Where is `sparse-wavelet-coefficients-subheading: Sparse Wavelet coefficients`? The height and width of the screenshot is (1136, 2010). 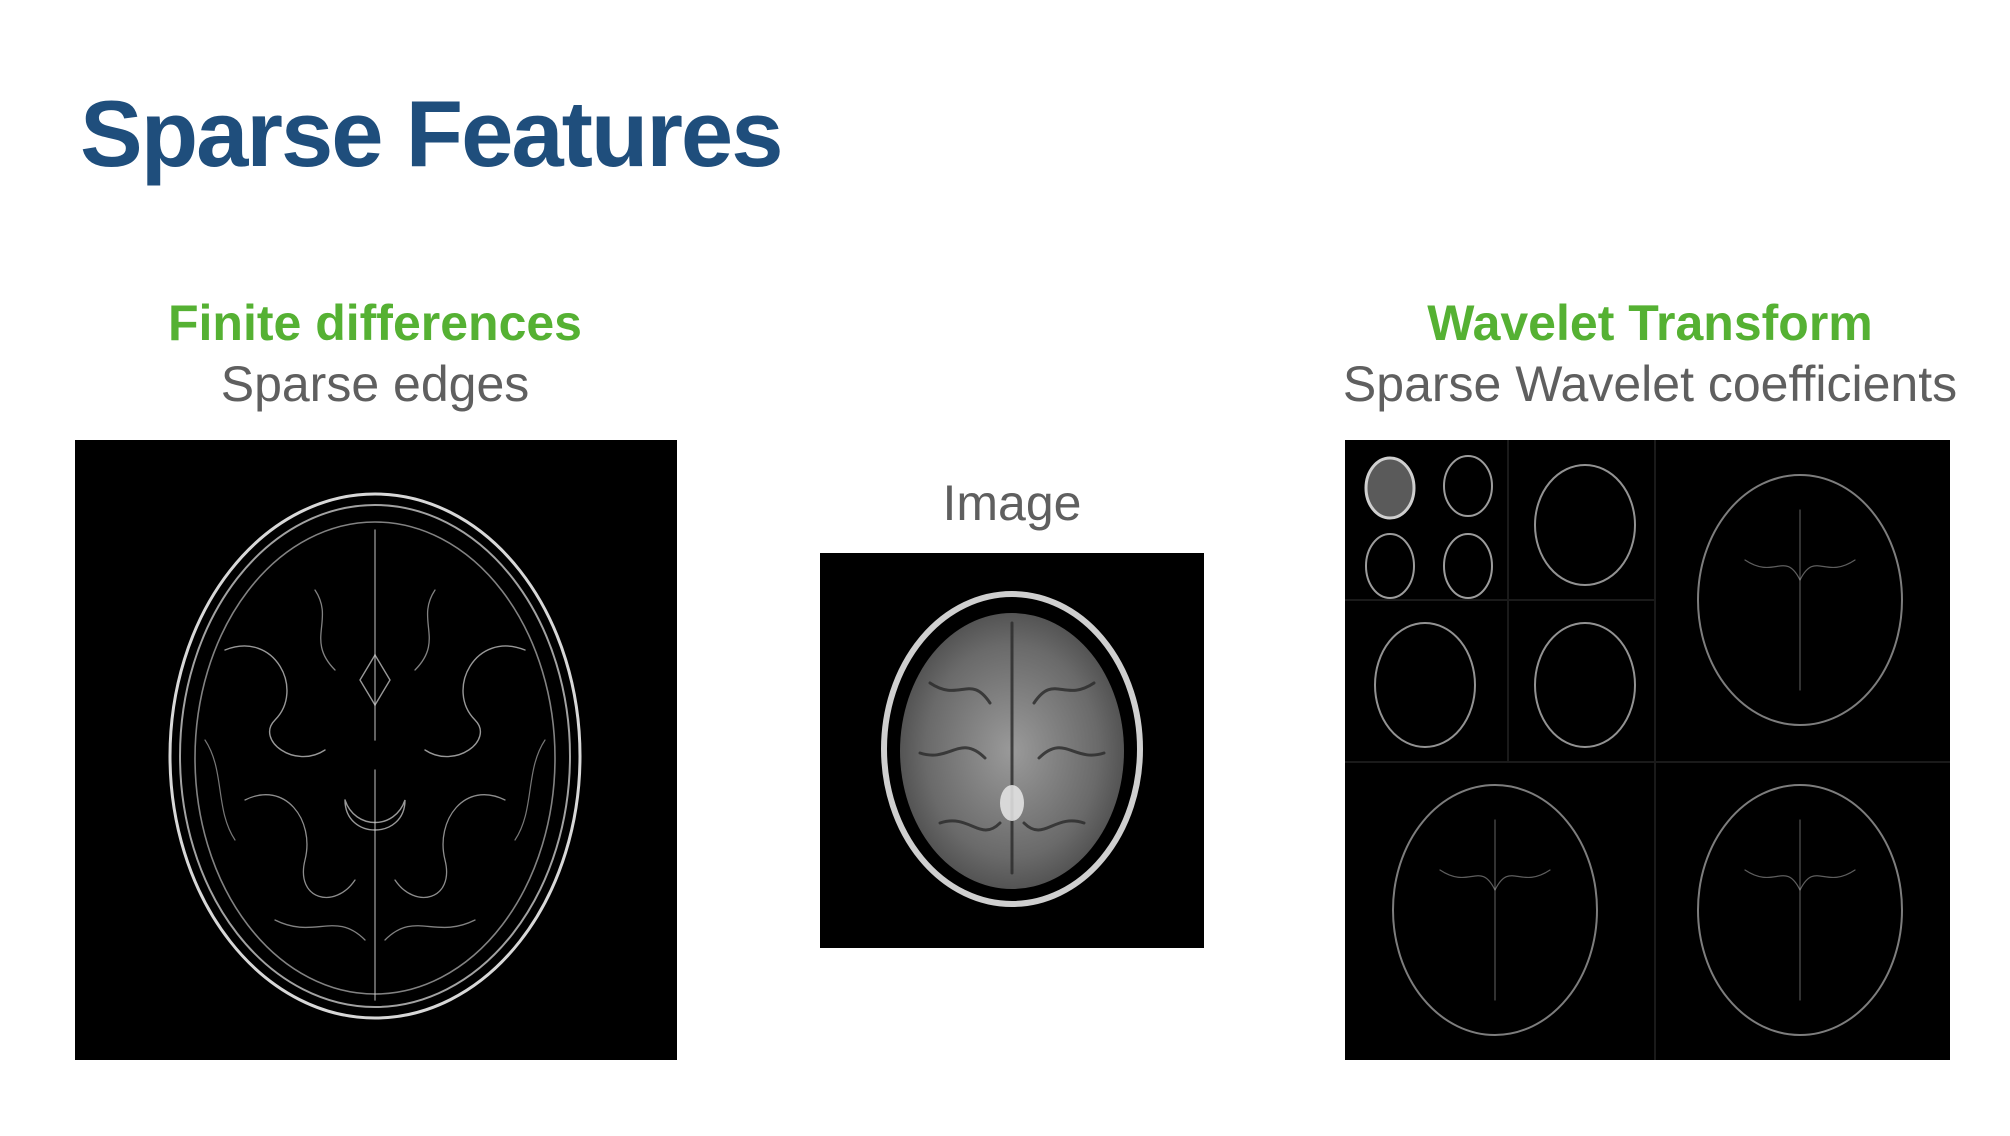 sparse-wavelet-coefficients-subheading: Sparse Wavelet coefficients is located at coordinates (1650, 384).